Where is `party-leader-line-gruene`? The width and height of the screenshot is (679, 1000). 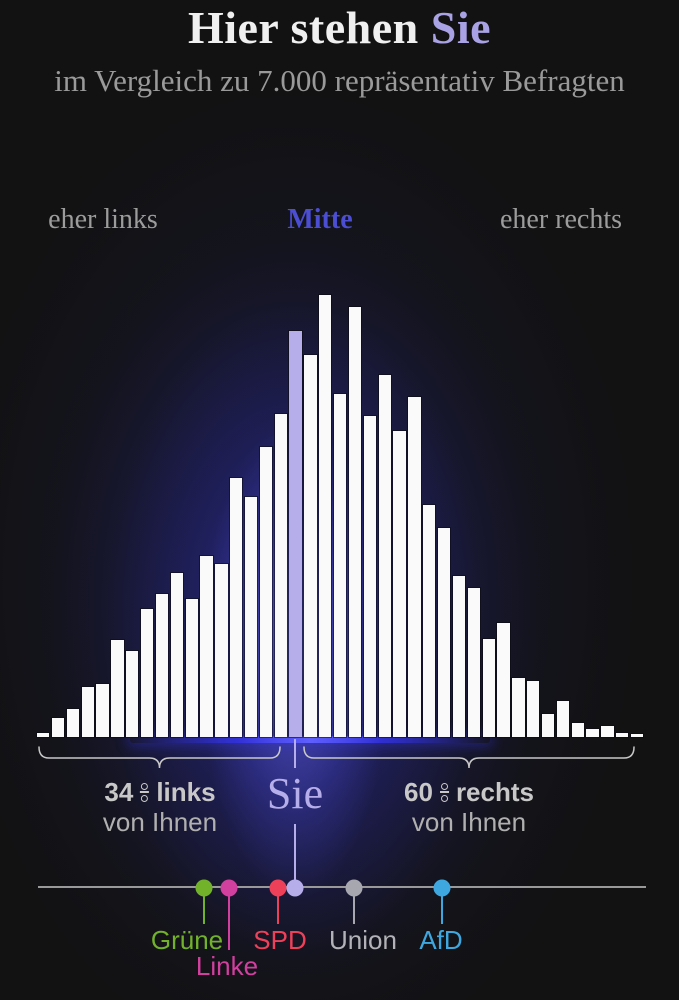 party-leader-line-gruene is located at coordinates (204, 910).